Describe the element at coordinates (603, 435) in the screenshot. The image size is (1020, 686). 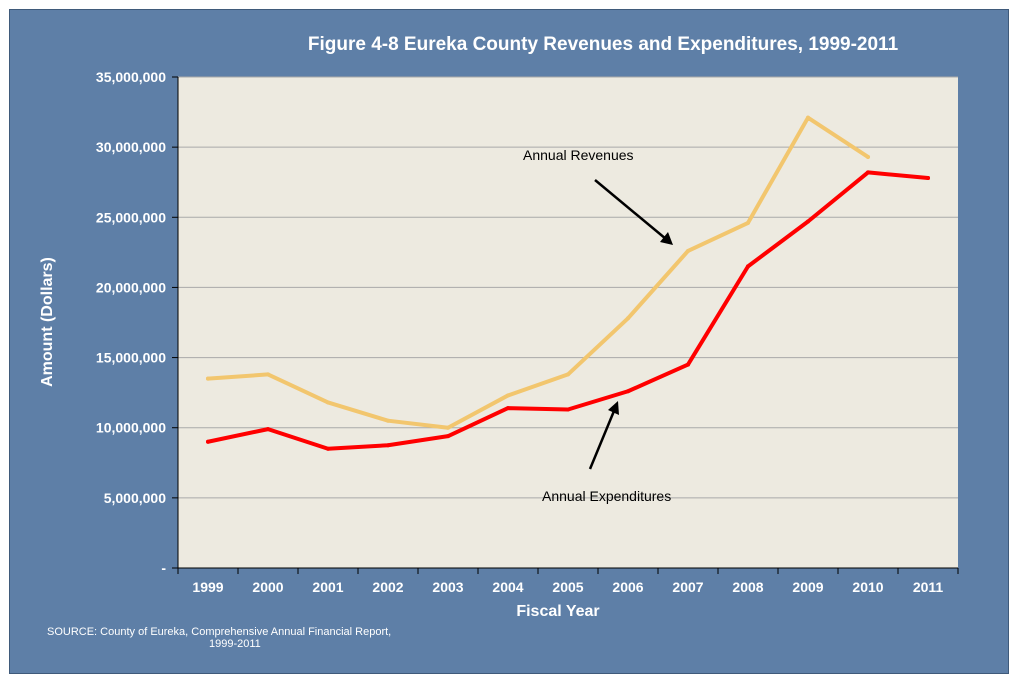
I see `arrow-expenditures` at that location.